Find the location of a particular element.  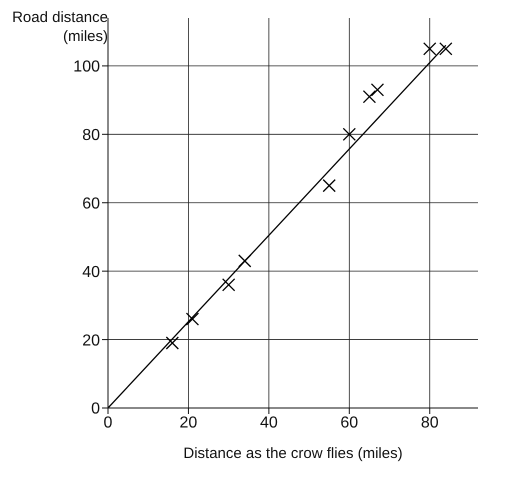

y-tick-label: 80 is located at coordinates (91, 135).